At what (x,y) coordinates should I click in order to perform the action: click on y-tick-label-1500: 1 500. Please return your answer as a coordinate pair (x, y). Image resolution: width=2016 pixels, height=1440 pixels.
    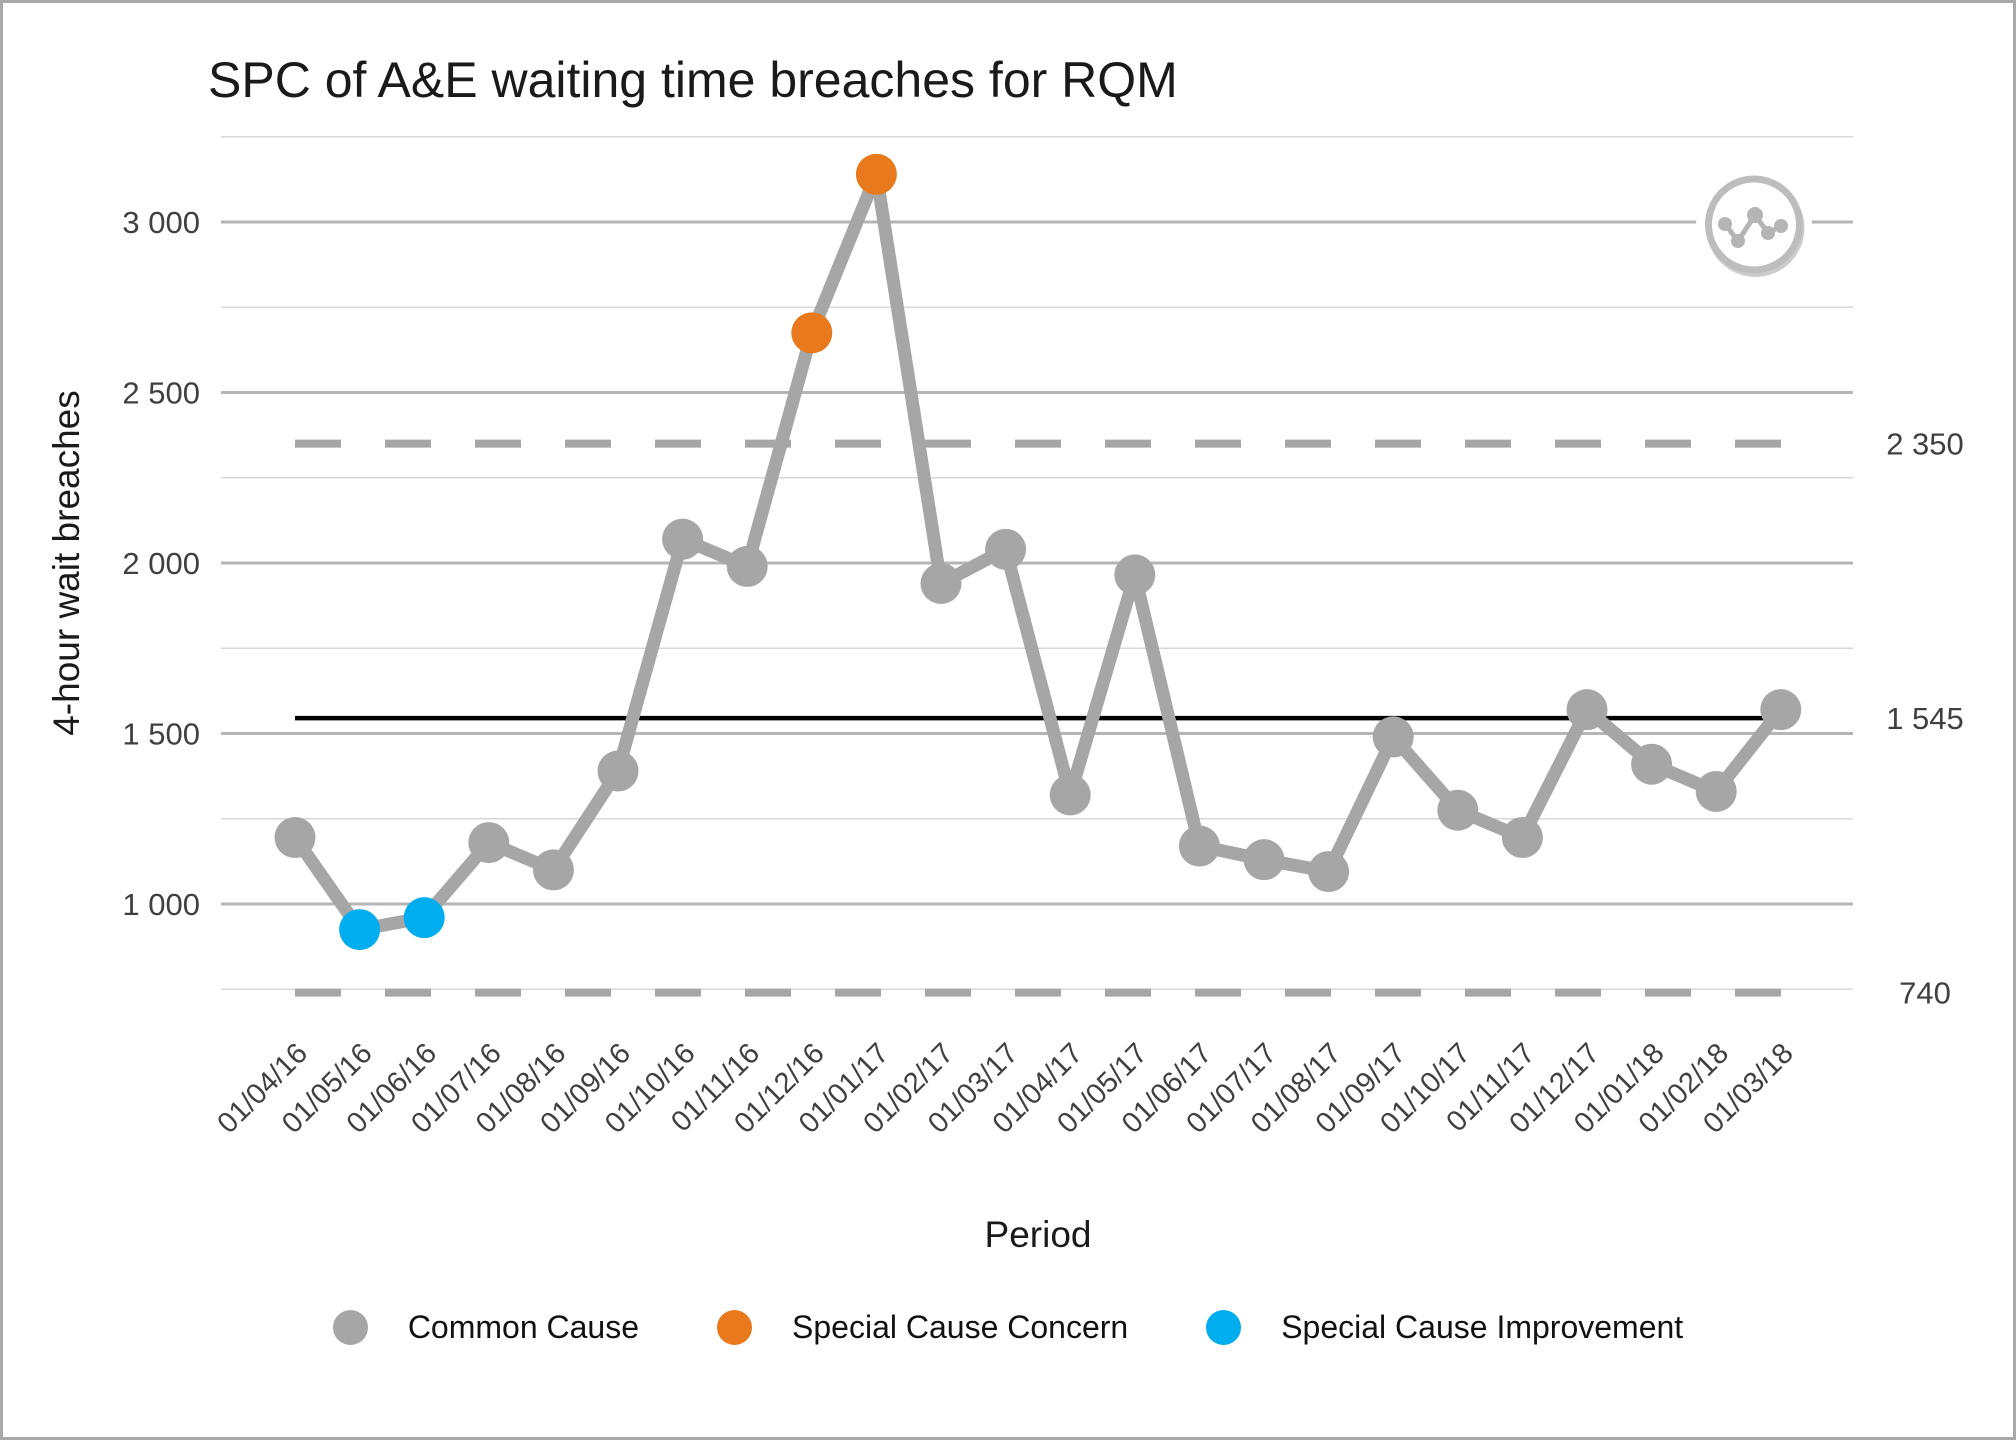
    Looking at the image, I should click on (161, 734).